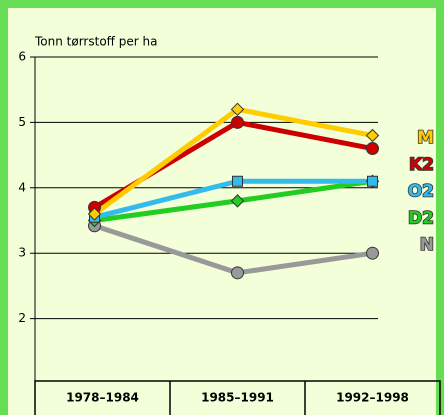 The image size is (444, 415). What do you see at coordinates (372, 398) in the screenshot?
I see `x-tick-label: 1992–1998` at bounding box center [372, 398].